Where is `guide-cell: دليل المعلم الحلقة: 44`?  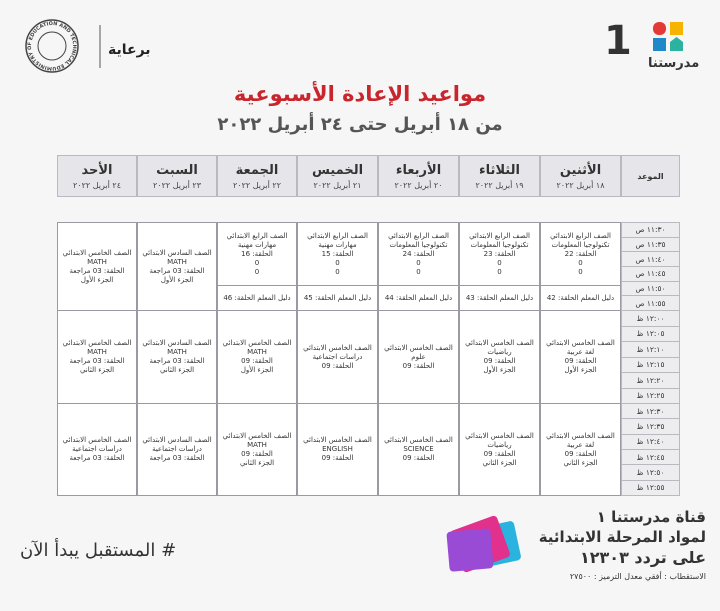 guide-cell: دليل المعلم الحلقة: 44 is located at coordinates (418, 298).